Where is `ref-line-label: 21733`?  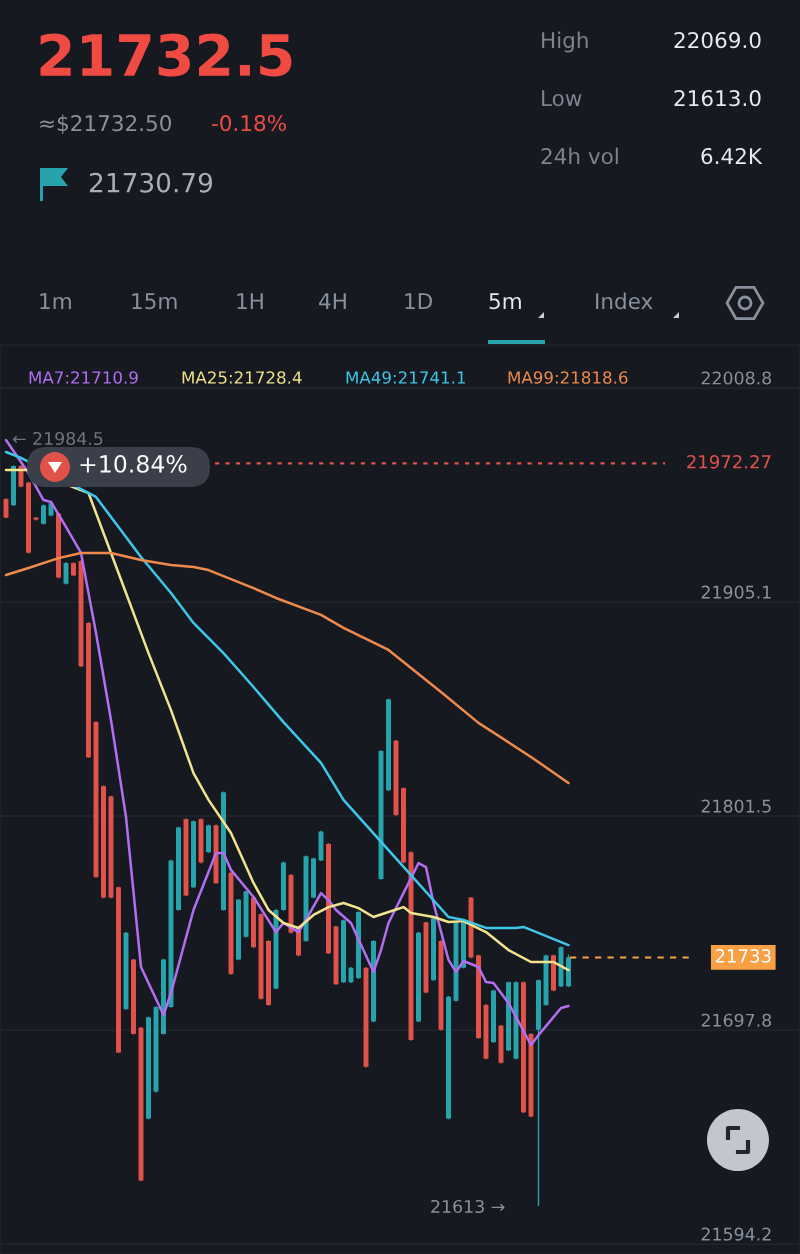
ref-line-label: 21733 is located at coordinates (743, 956).